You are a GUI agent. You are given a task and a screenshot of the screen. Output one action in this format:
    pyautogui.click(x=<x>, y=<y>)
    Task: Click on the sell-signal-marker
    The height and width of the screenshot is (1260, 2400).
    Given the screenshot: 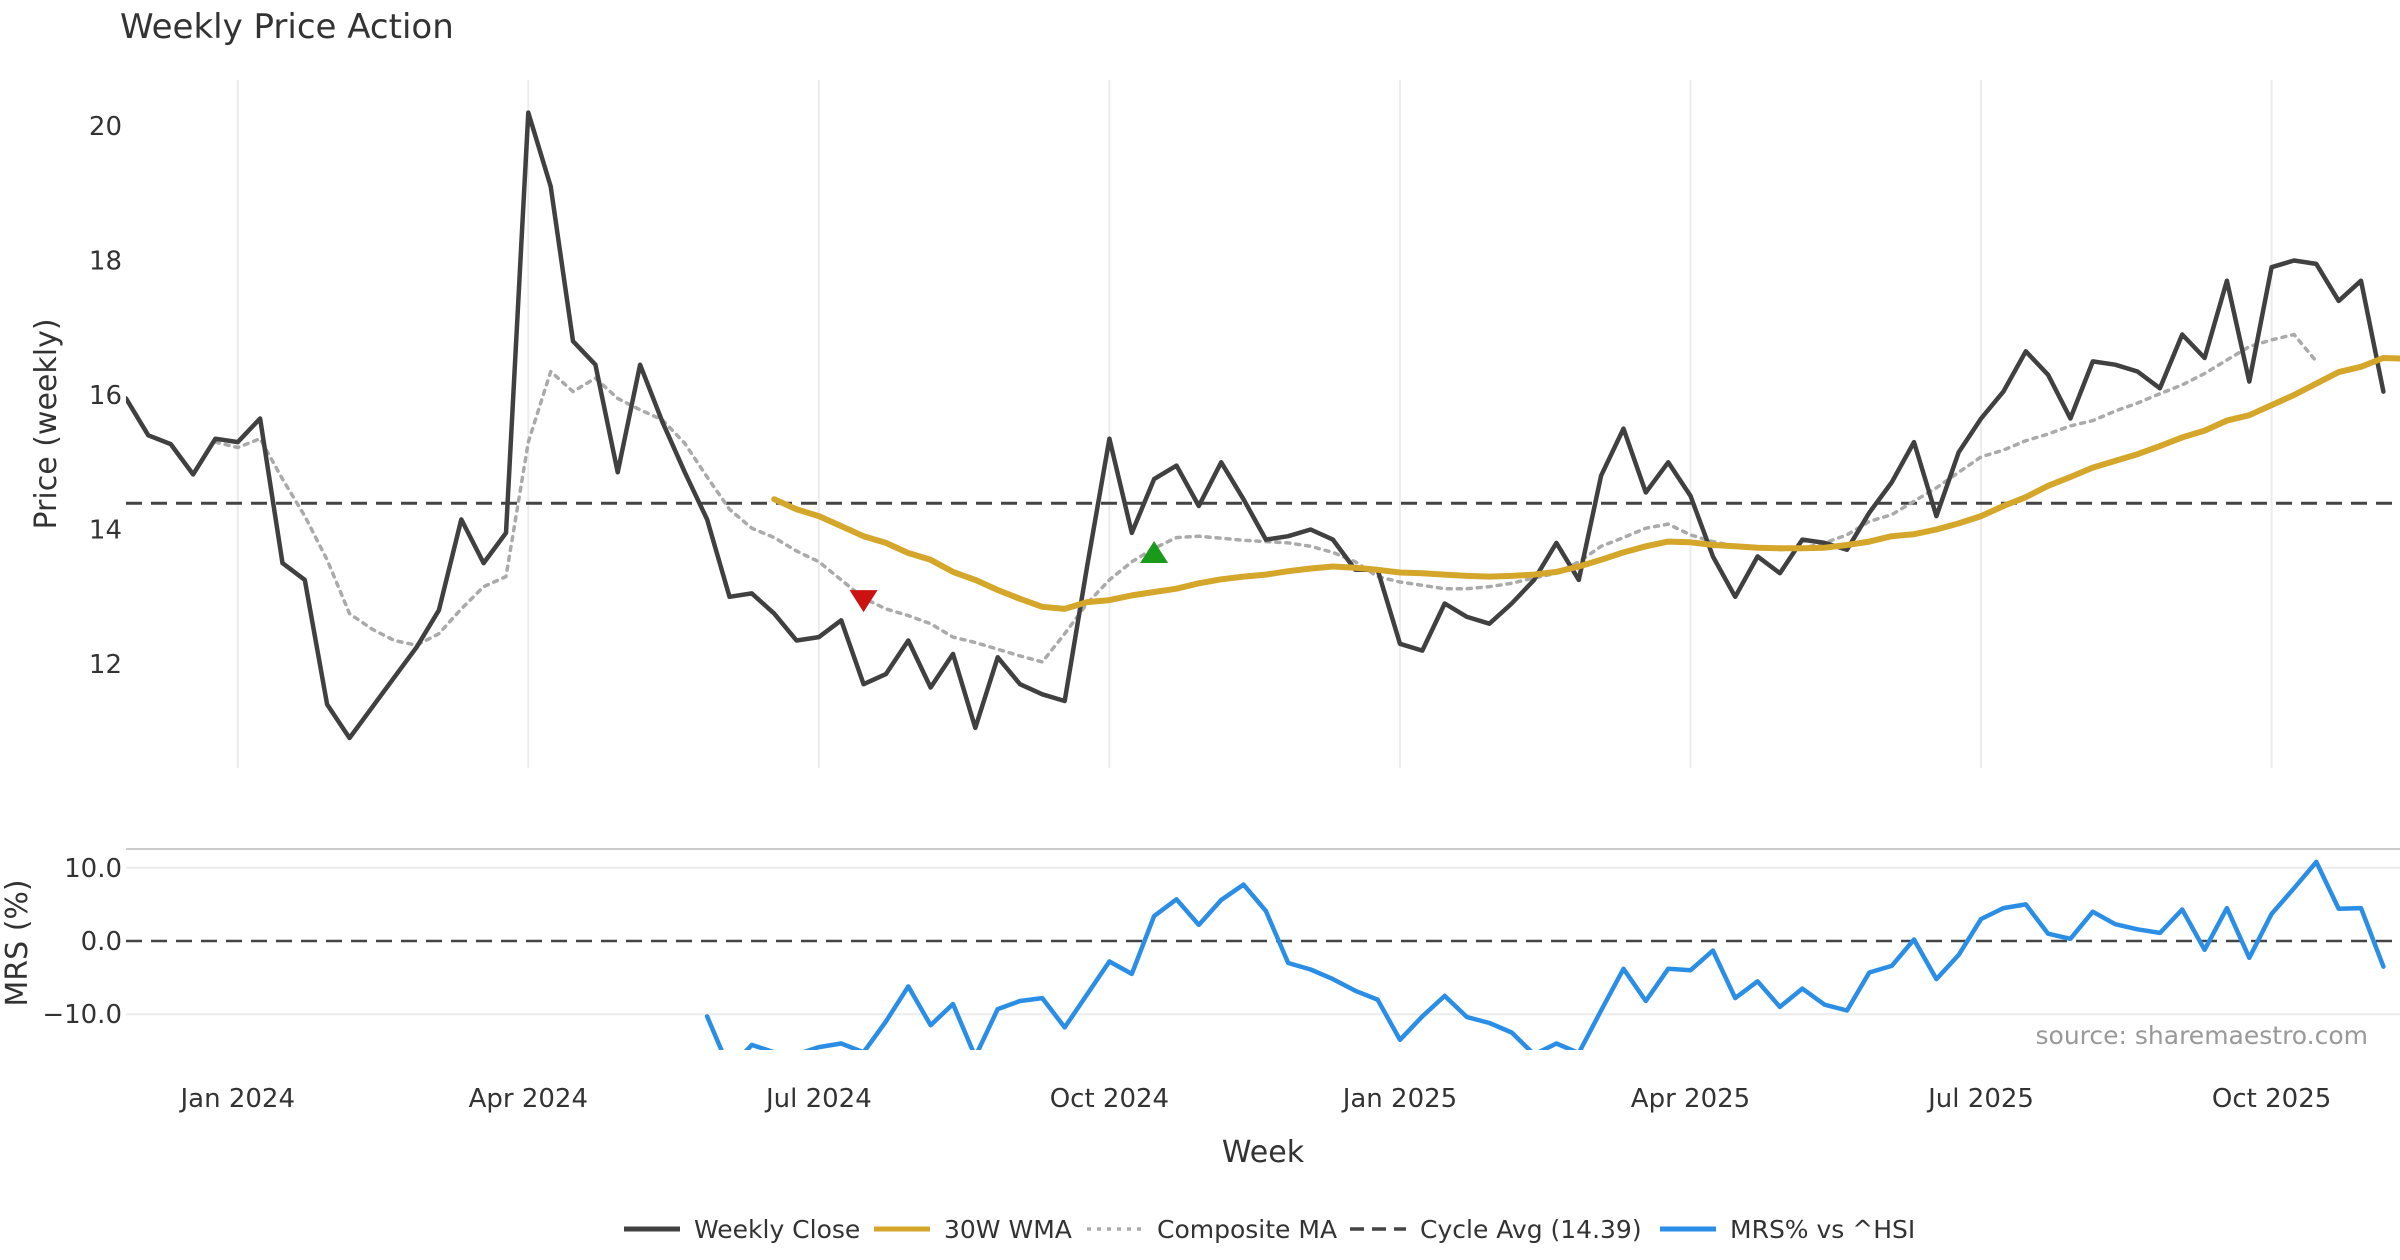 What is the action you would take?
    pyautogui.click(x=863, y=601)
    